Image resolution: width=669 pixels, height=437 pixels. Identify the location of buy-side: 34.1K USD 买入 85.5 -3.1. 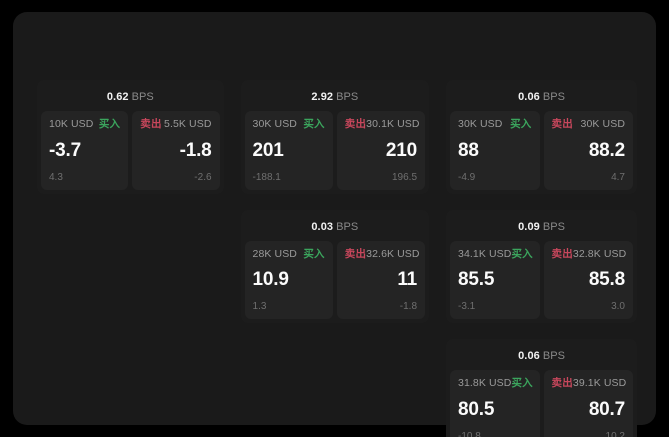
(495, 279).